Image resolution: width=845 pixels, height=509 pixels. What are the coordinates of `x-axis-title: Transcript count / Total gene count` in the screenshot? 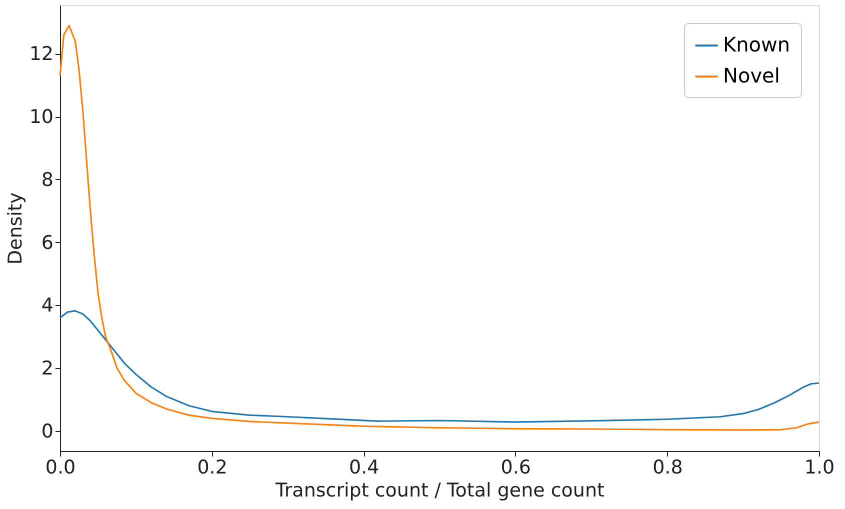 It's located at (439, 491).